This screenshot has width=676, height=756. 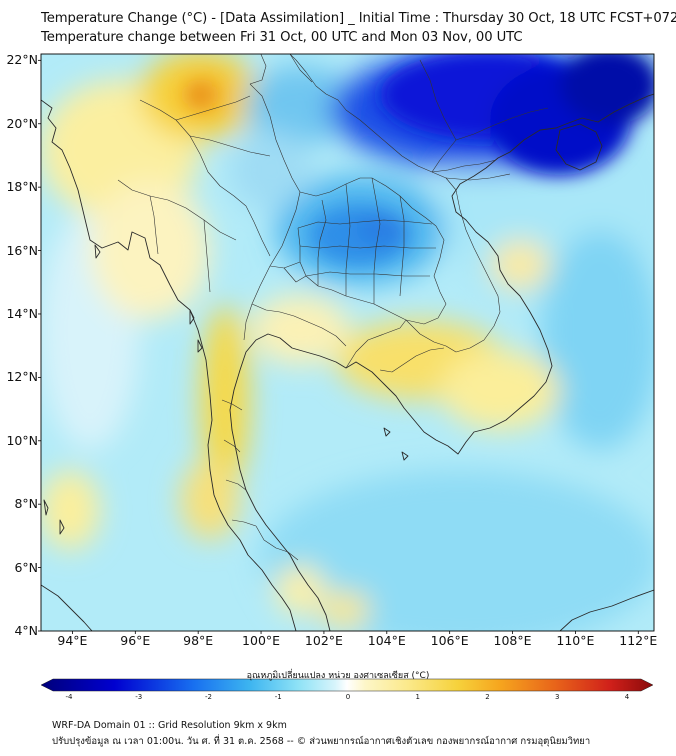 I want to click on lat-label: 18°N, so click(x=22, y=187).